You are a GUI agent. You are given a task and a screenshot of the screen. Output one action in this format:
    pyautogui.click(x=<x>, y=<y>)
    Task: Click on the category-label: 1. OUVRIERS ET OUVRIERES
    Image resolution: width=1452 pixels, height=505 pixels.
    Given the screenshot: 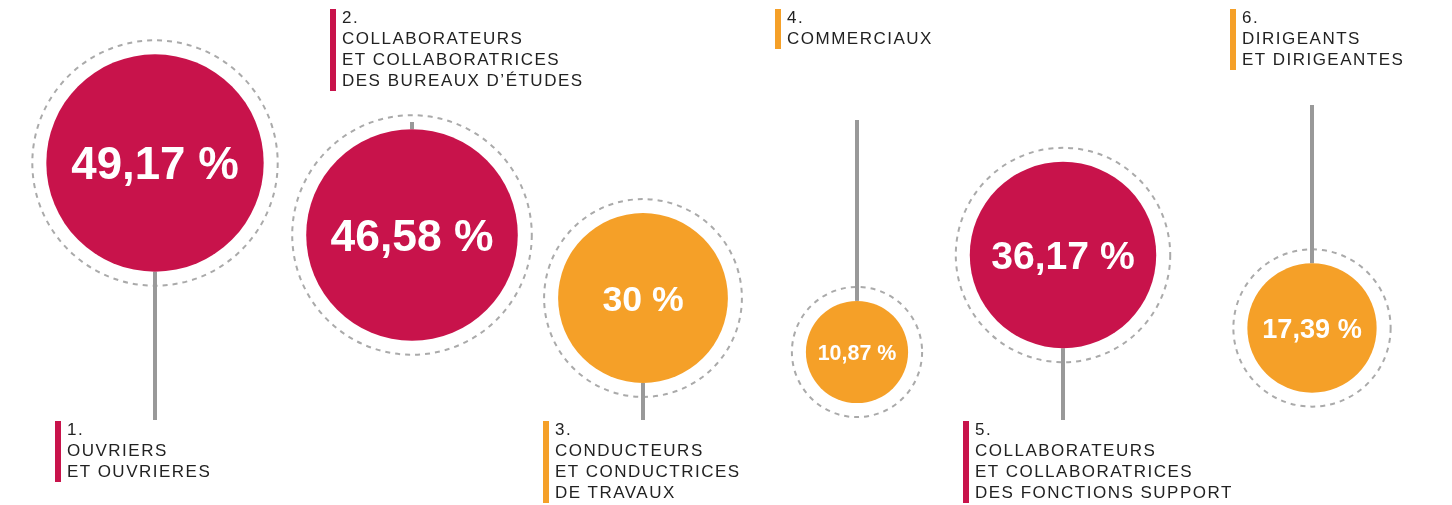 What is the action you would take?
    pyautogui.click(x=139, y=450)
    